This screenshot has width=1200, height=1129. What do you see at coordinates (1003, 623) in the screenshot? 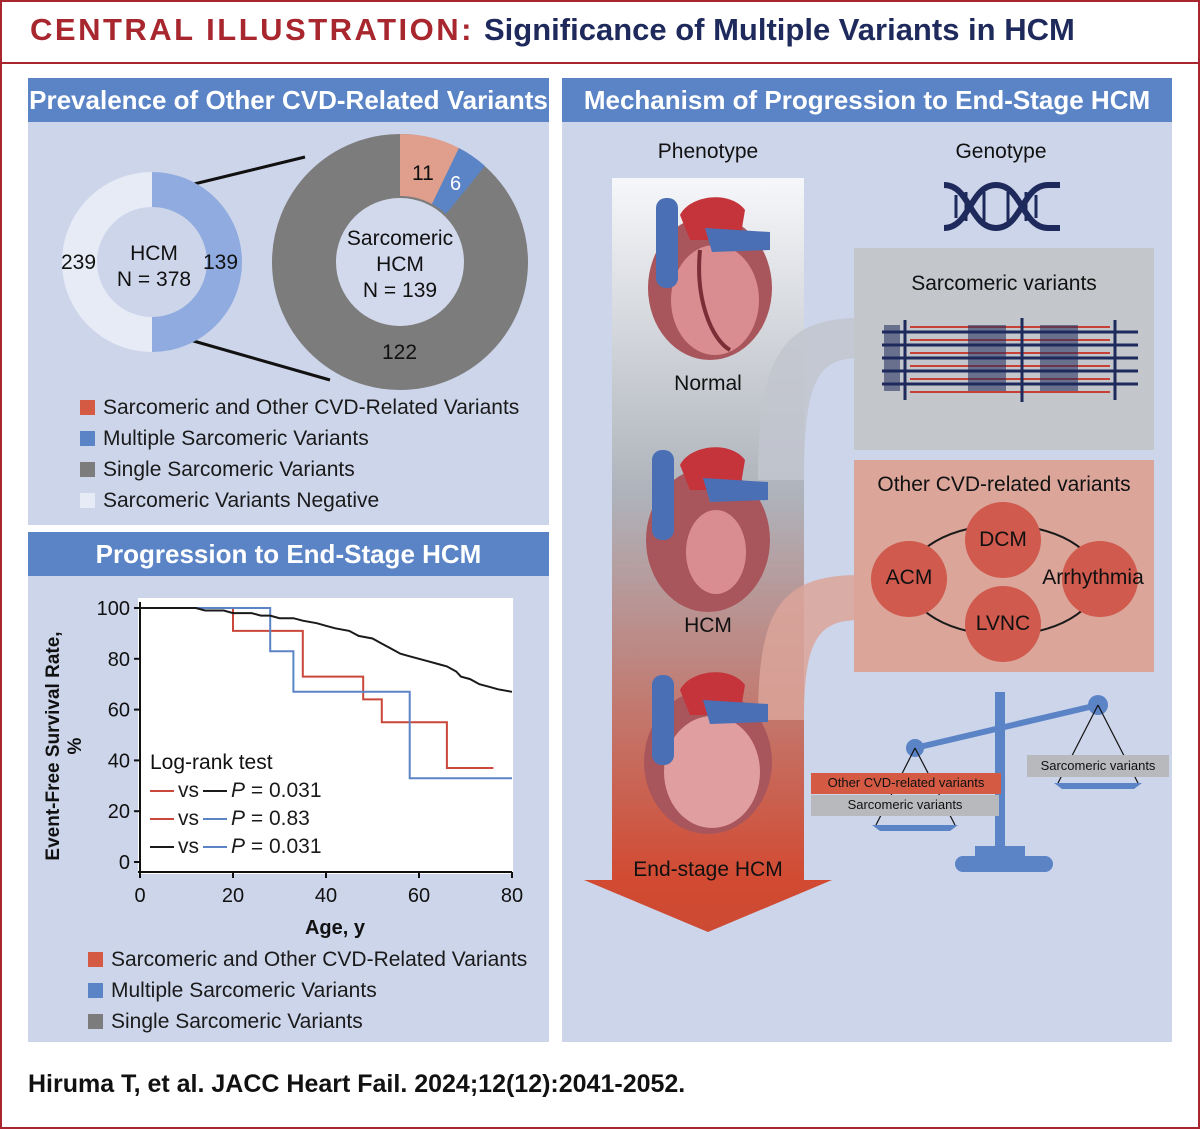
I see `node-lvnc-label: LVNC` at bounding box center [1003, 623].